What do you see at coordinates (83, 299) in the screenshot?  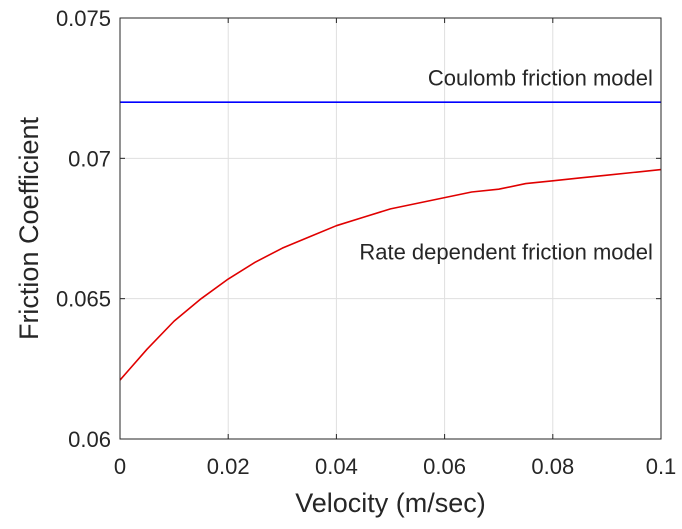 I see `y-tick-label: 0.065` at bounding box center [83, 299].